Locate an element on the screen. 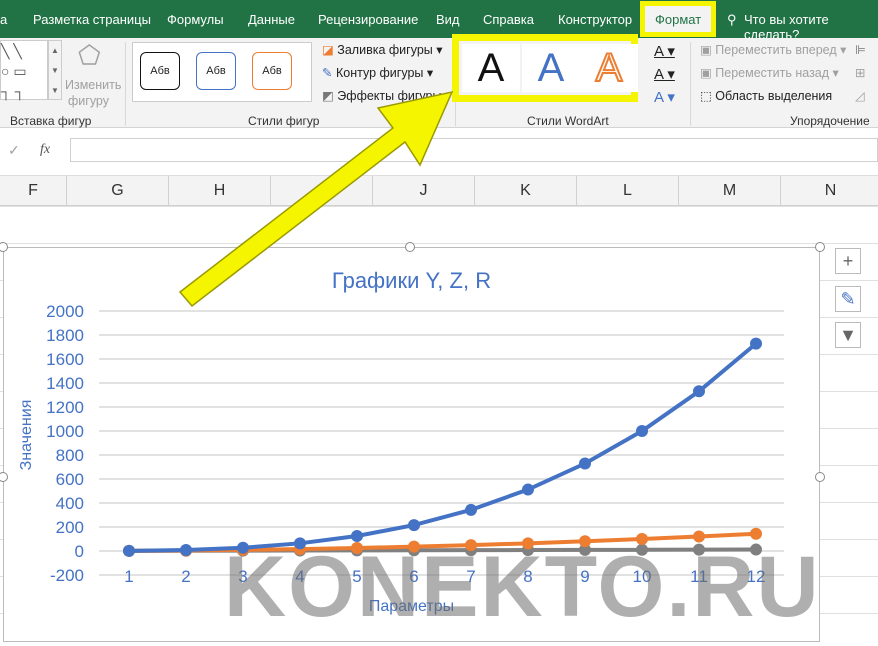 This screenshot has height=646, width=878. tab-page-layout: Разметка страницы is located at coordinates (92, 19).